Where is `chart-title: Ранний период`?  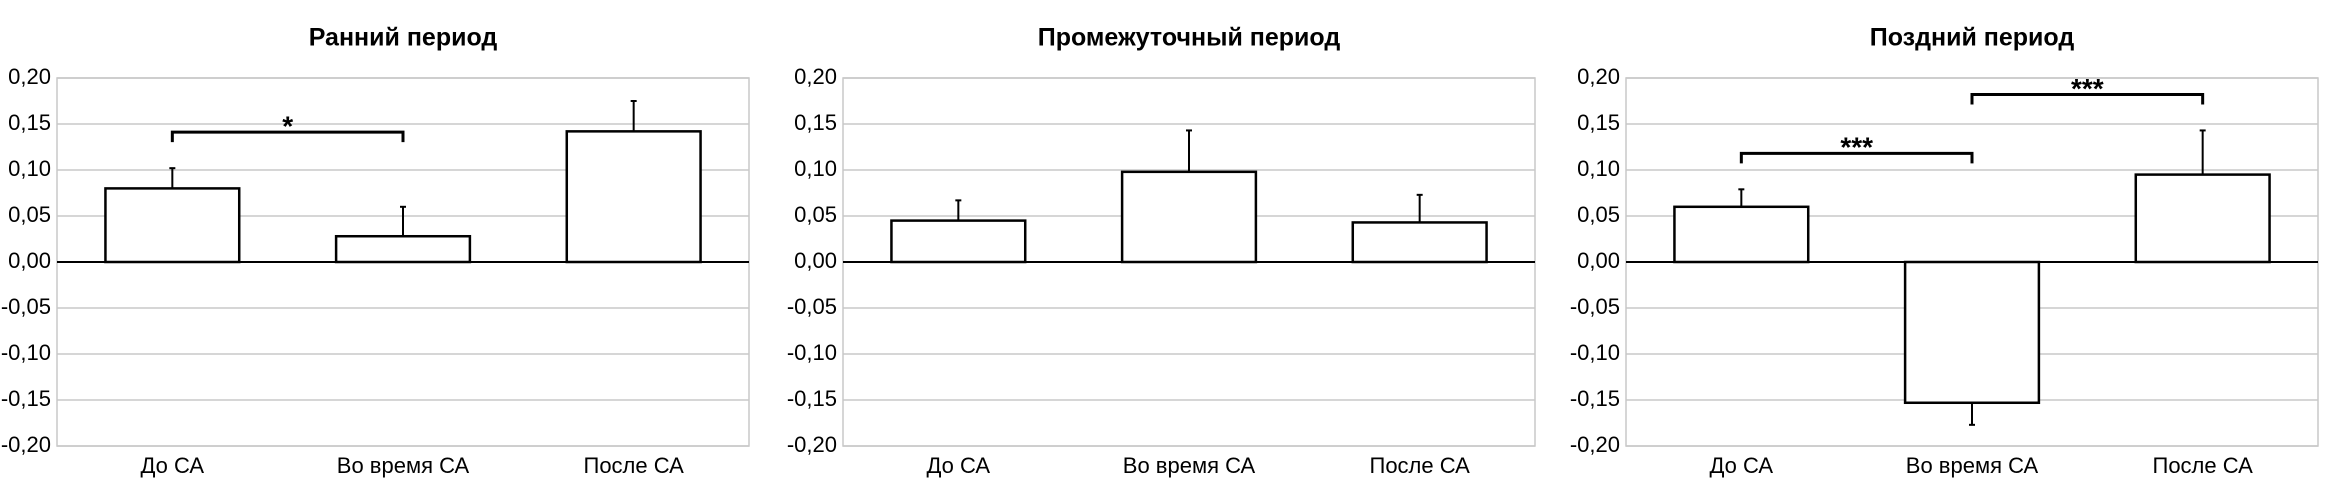
chart-title: Ранний период is located at coordinates (403, 38).